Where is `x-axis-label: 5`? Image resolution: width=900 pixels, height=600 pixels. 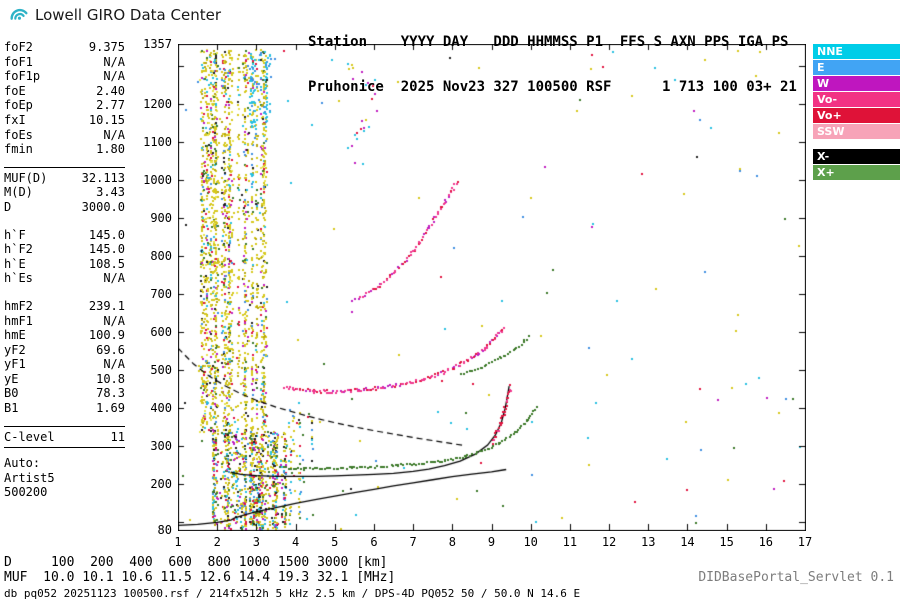
x-axis-label: 5 is located at coordinates (335, 542).